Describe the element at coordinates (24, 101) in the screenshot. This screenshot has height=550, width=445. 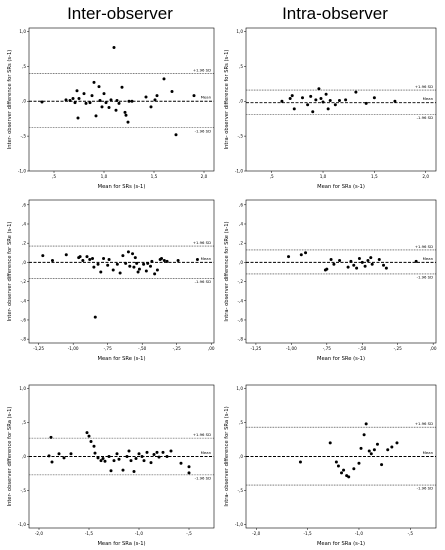
I see `y-tick-label: ,0` at that location.